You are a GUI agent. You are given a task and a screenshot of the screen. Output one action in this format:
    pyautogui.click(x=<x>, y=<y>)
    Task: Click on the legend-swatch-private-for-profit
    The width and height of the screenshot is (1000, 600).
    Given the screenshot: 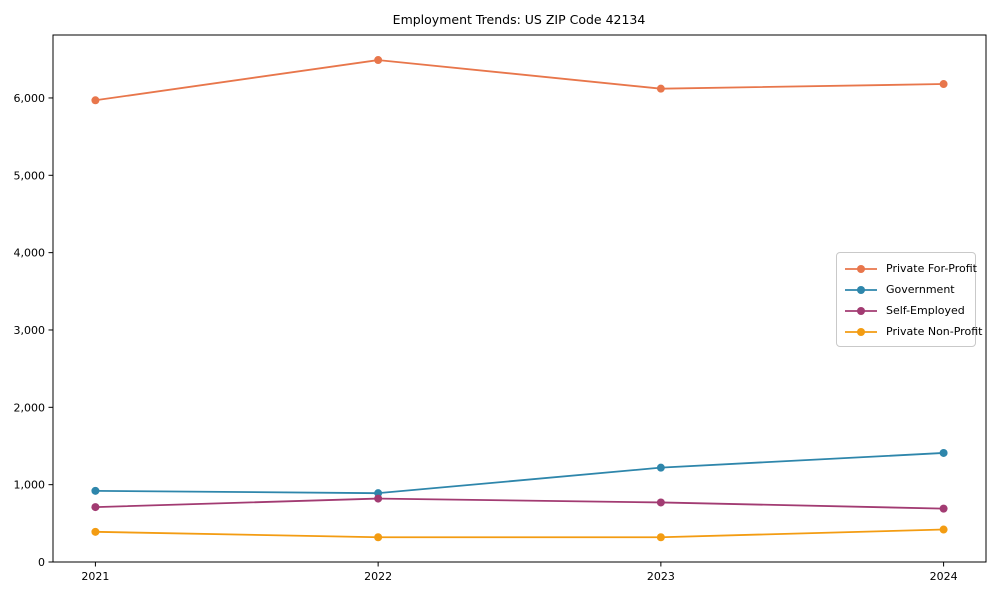 What is the action you would take?
    pyautogui.click(x=861, y=268)
    